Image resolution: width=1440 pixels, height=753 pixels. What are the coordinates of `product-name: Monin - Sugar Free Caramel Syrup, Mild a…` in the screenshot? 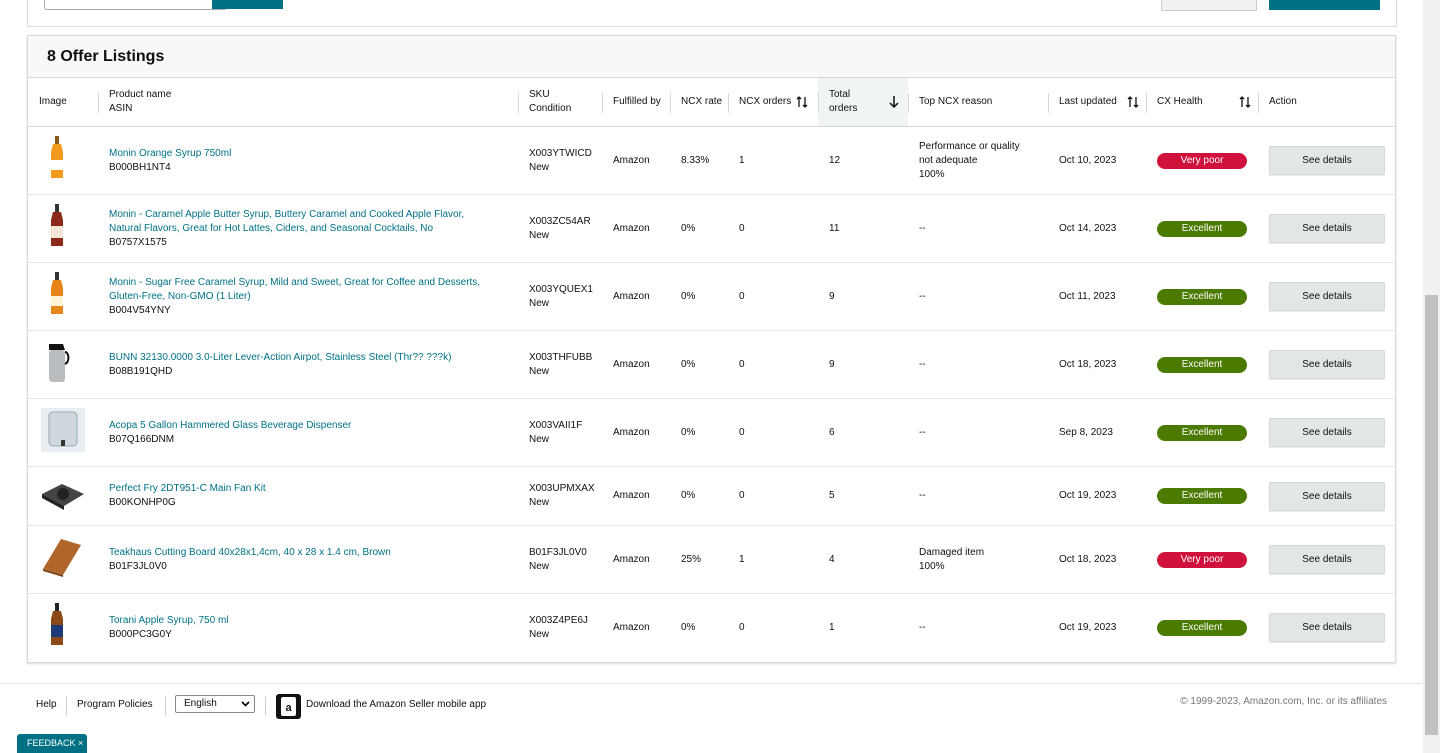 It's located at (295, 289).